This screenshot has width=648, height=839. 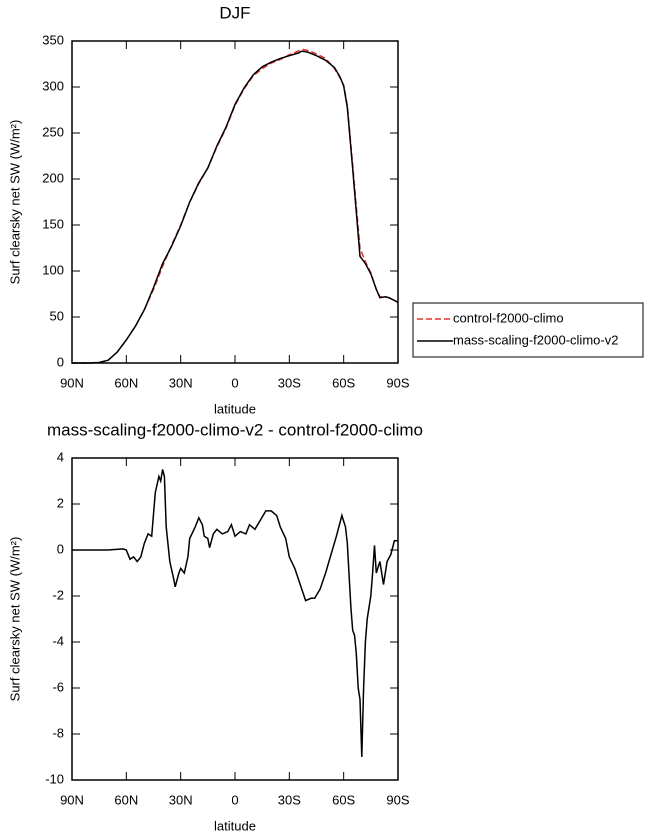 What do you see at coordinates (54, 778) in the screenshot?
I see `y-tick-label: -10` at bounding box center [54, 778].